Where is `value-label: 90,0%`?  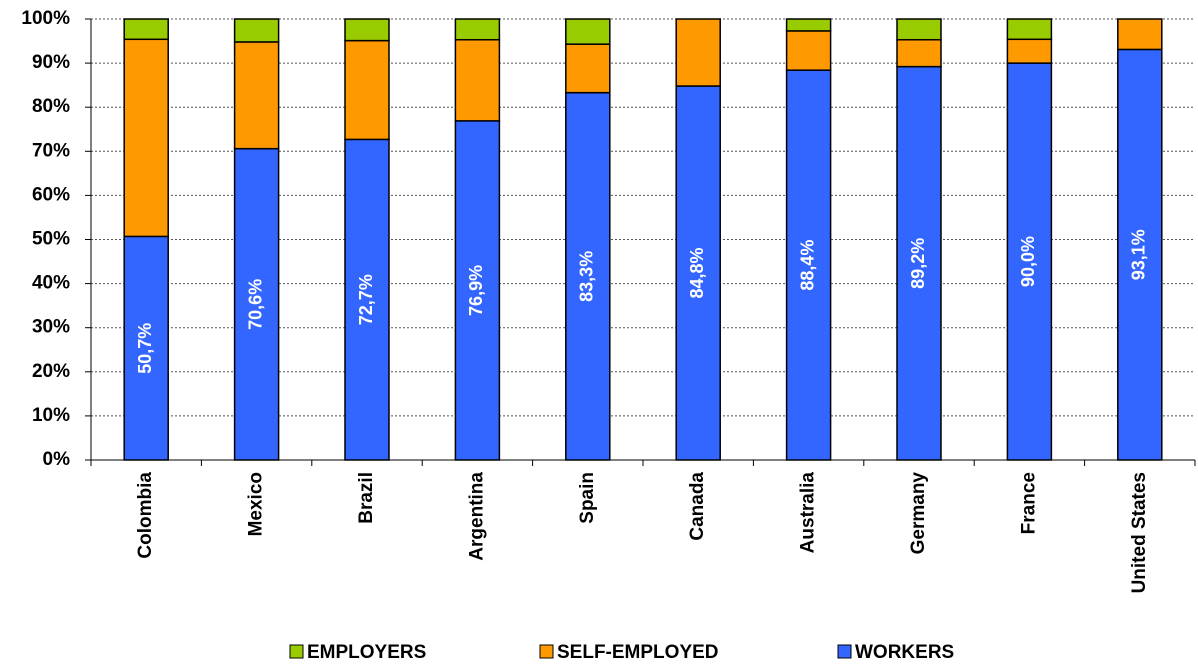
value-label: 90,0% is located at coordinates (1028, 261).